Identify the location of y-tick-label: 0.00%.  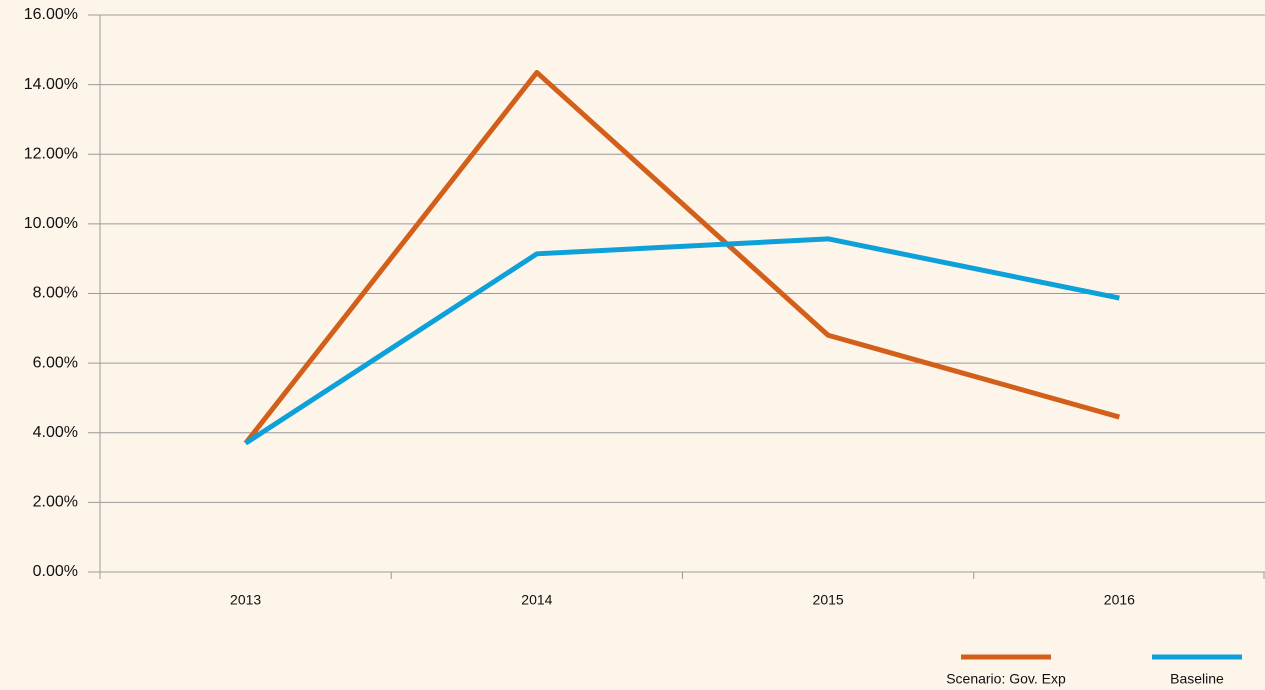
(55, 571).